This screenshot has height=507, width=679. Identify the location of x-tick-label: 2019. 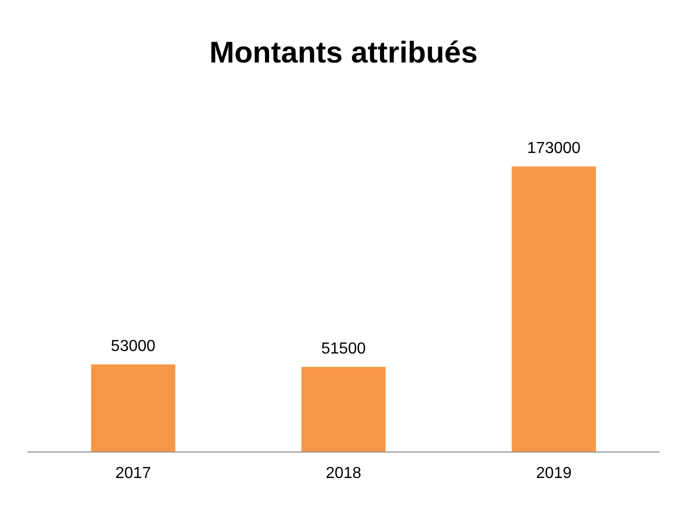
(554, 473).